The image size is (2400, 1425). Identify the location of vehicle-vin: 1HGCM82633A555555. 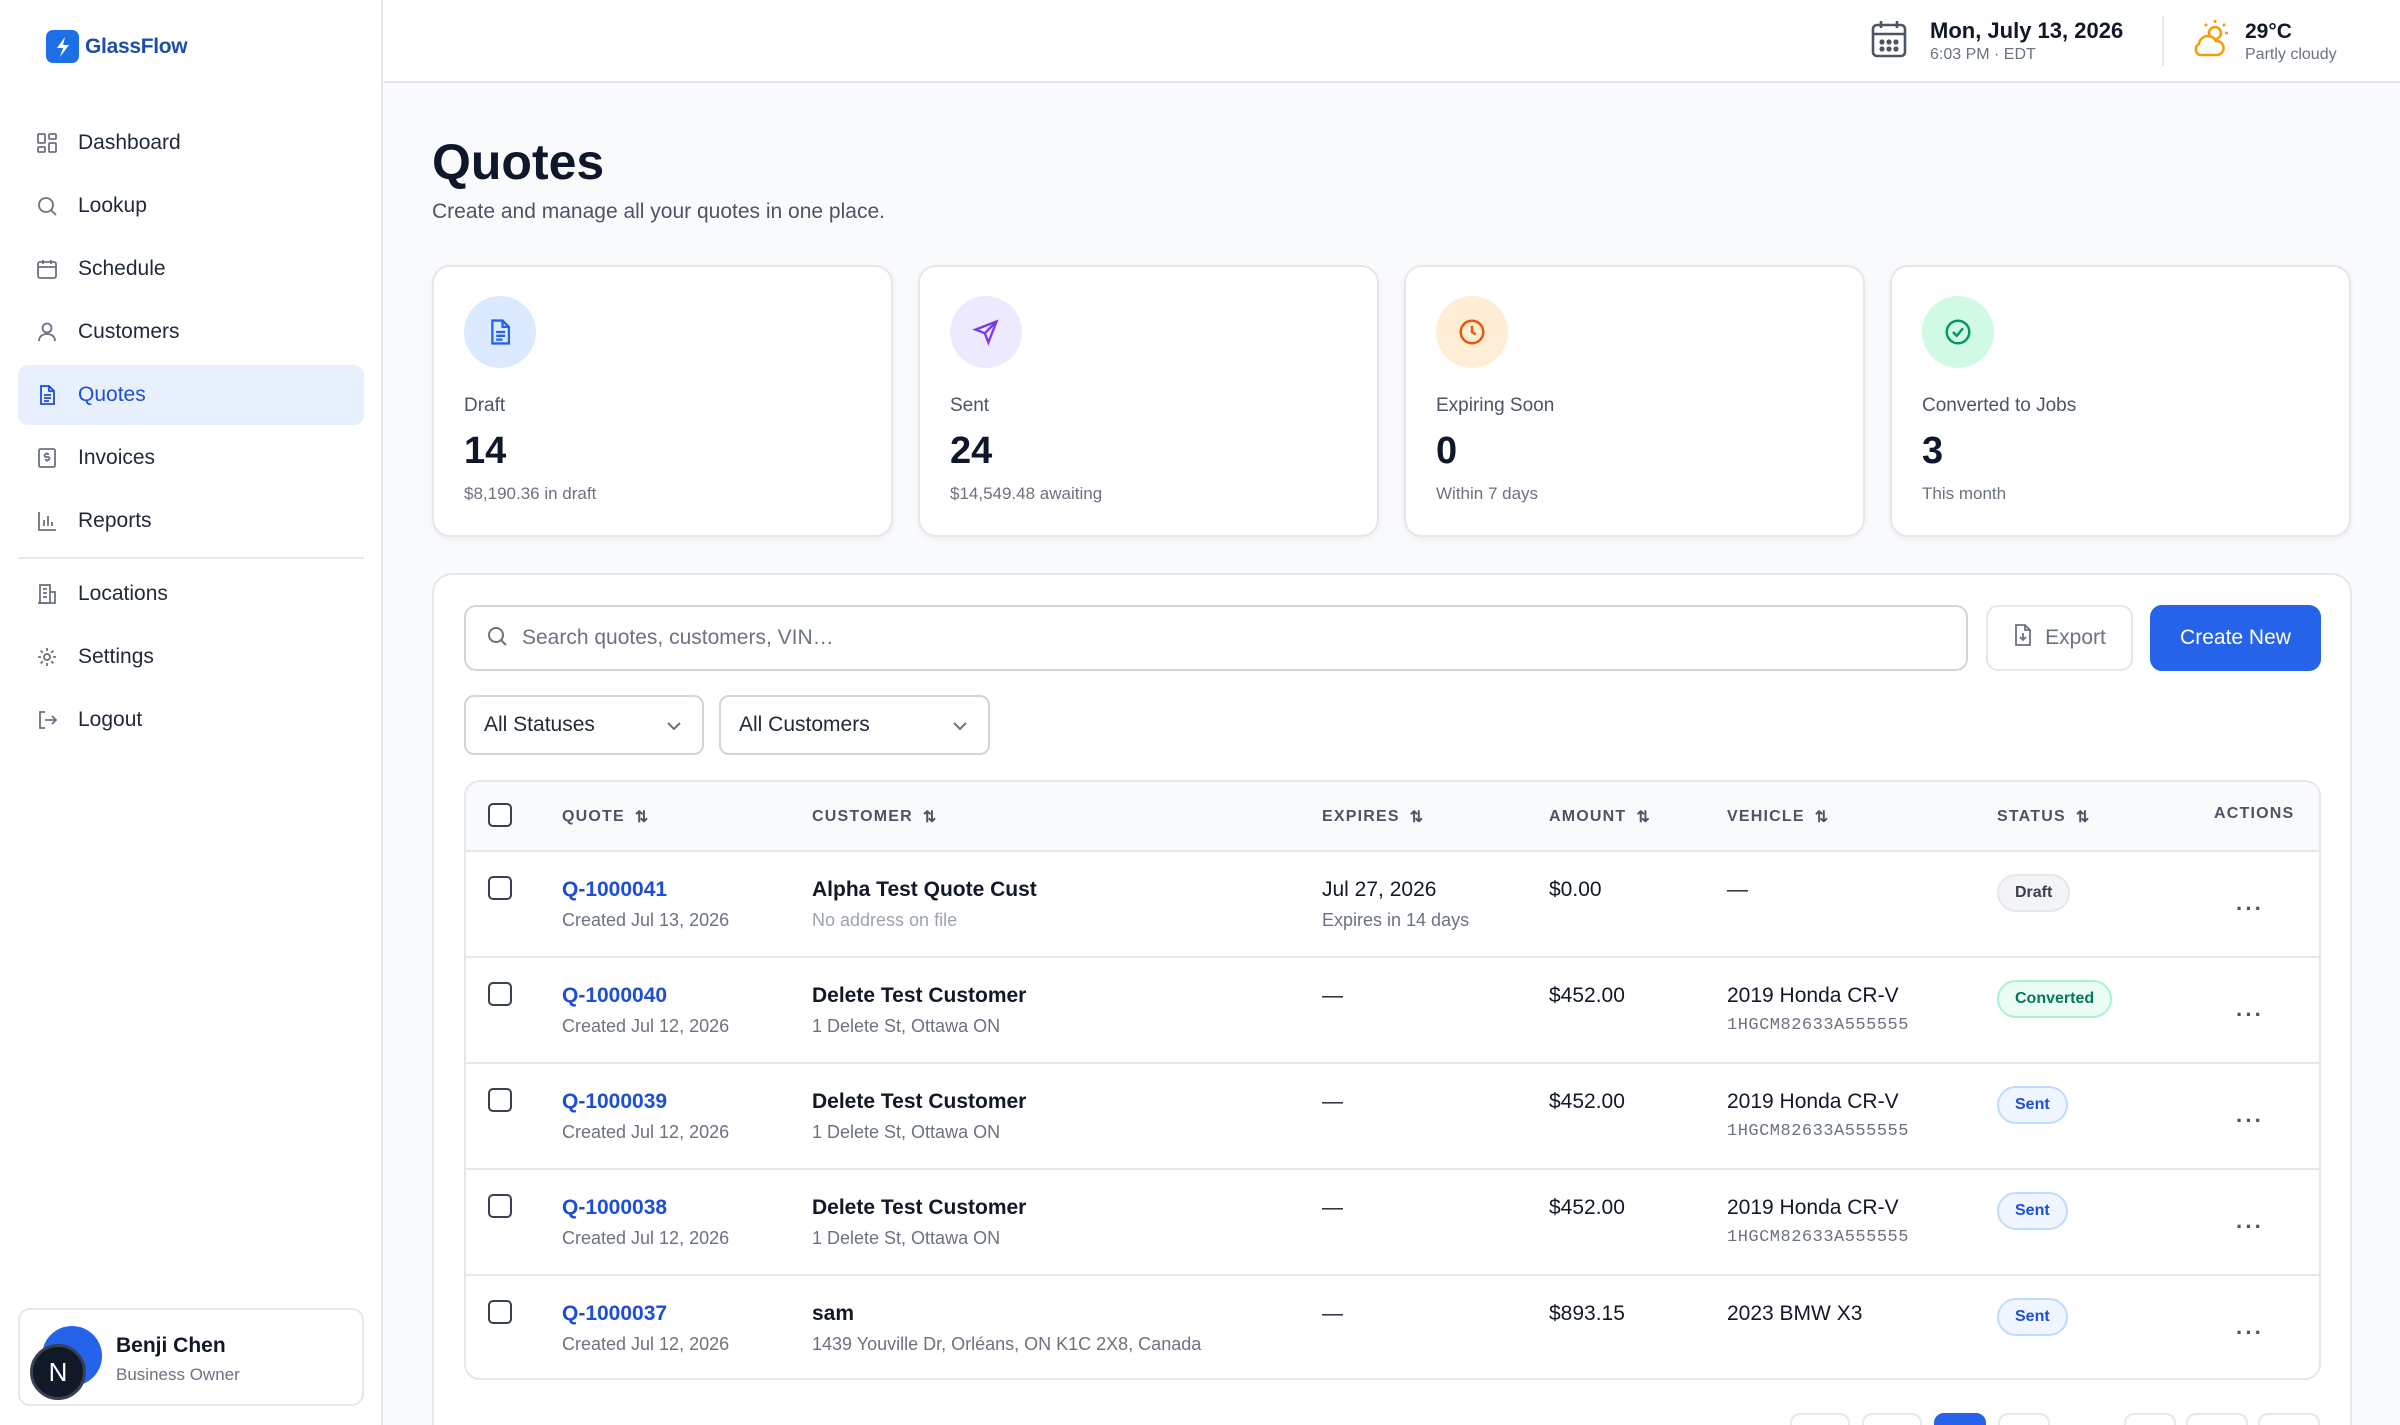
(1818, 1237).